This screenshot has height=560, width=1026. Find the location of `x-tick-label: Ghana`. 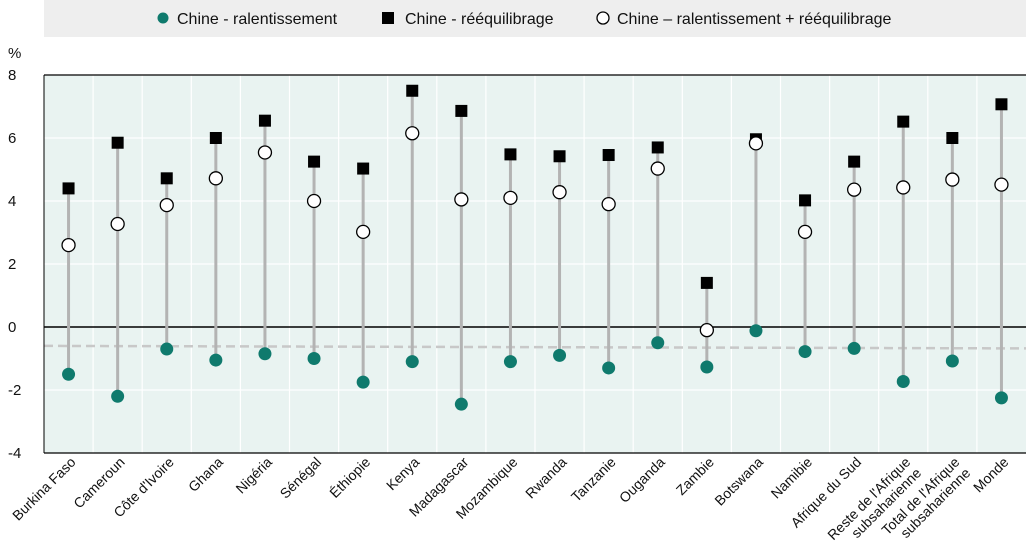

x-tick-label: Ghana is located at coordinates (205, 474).